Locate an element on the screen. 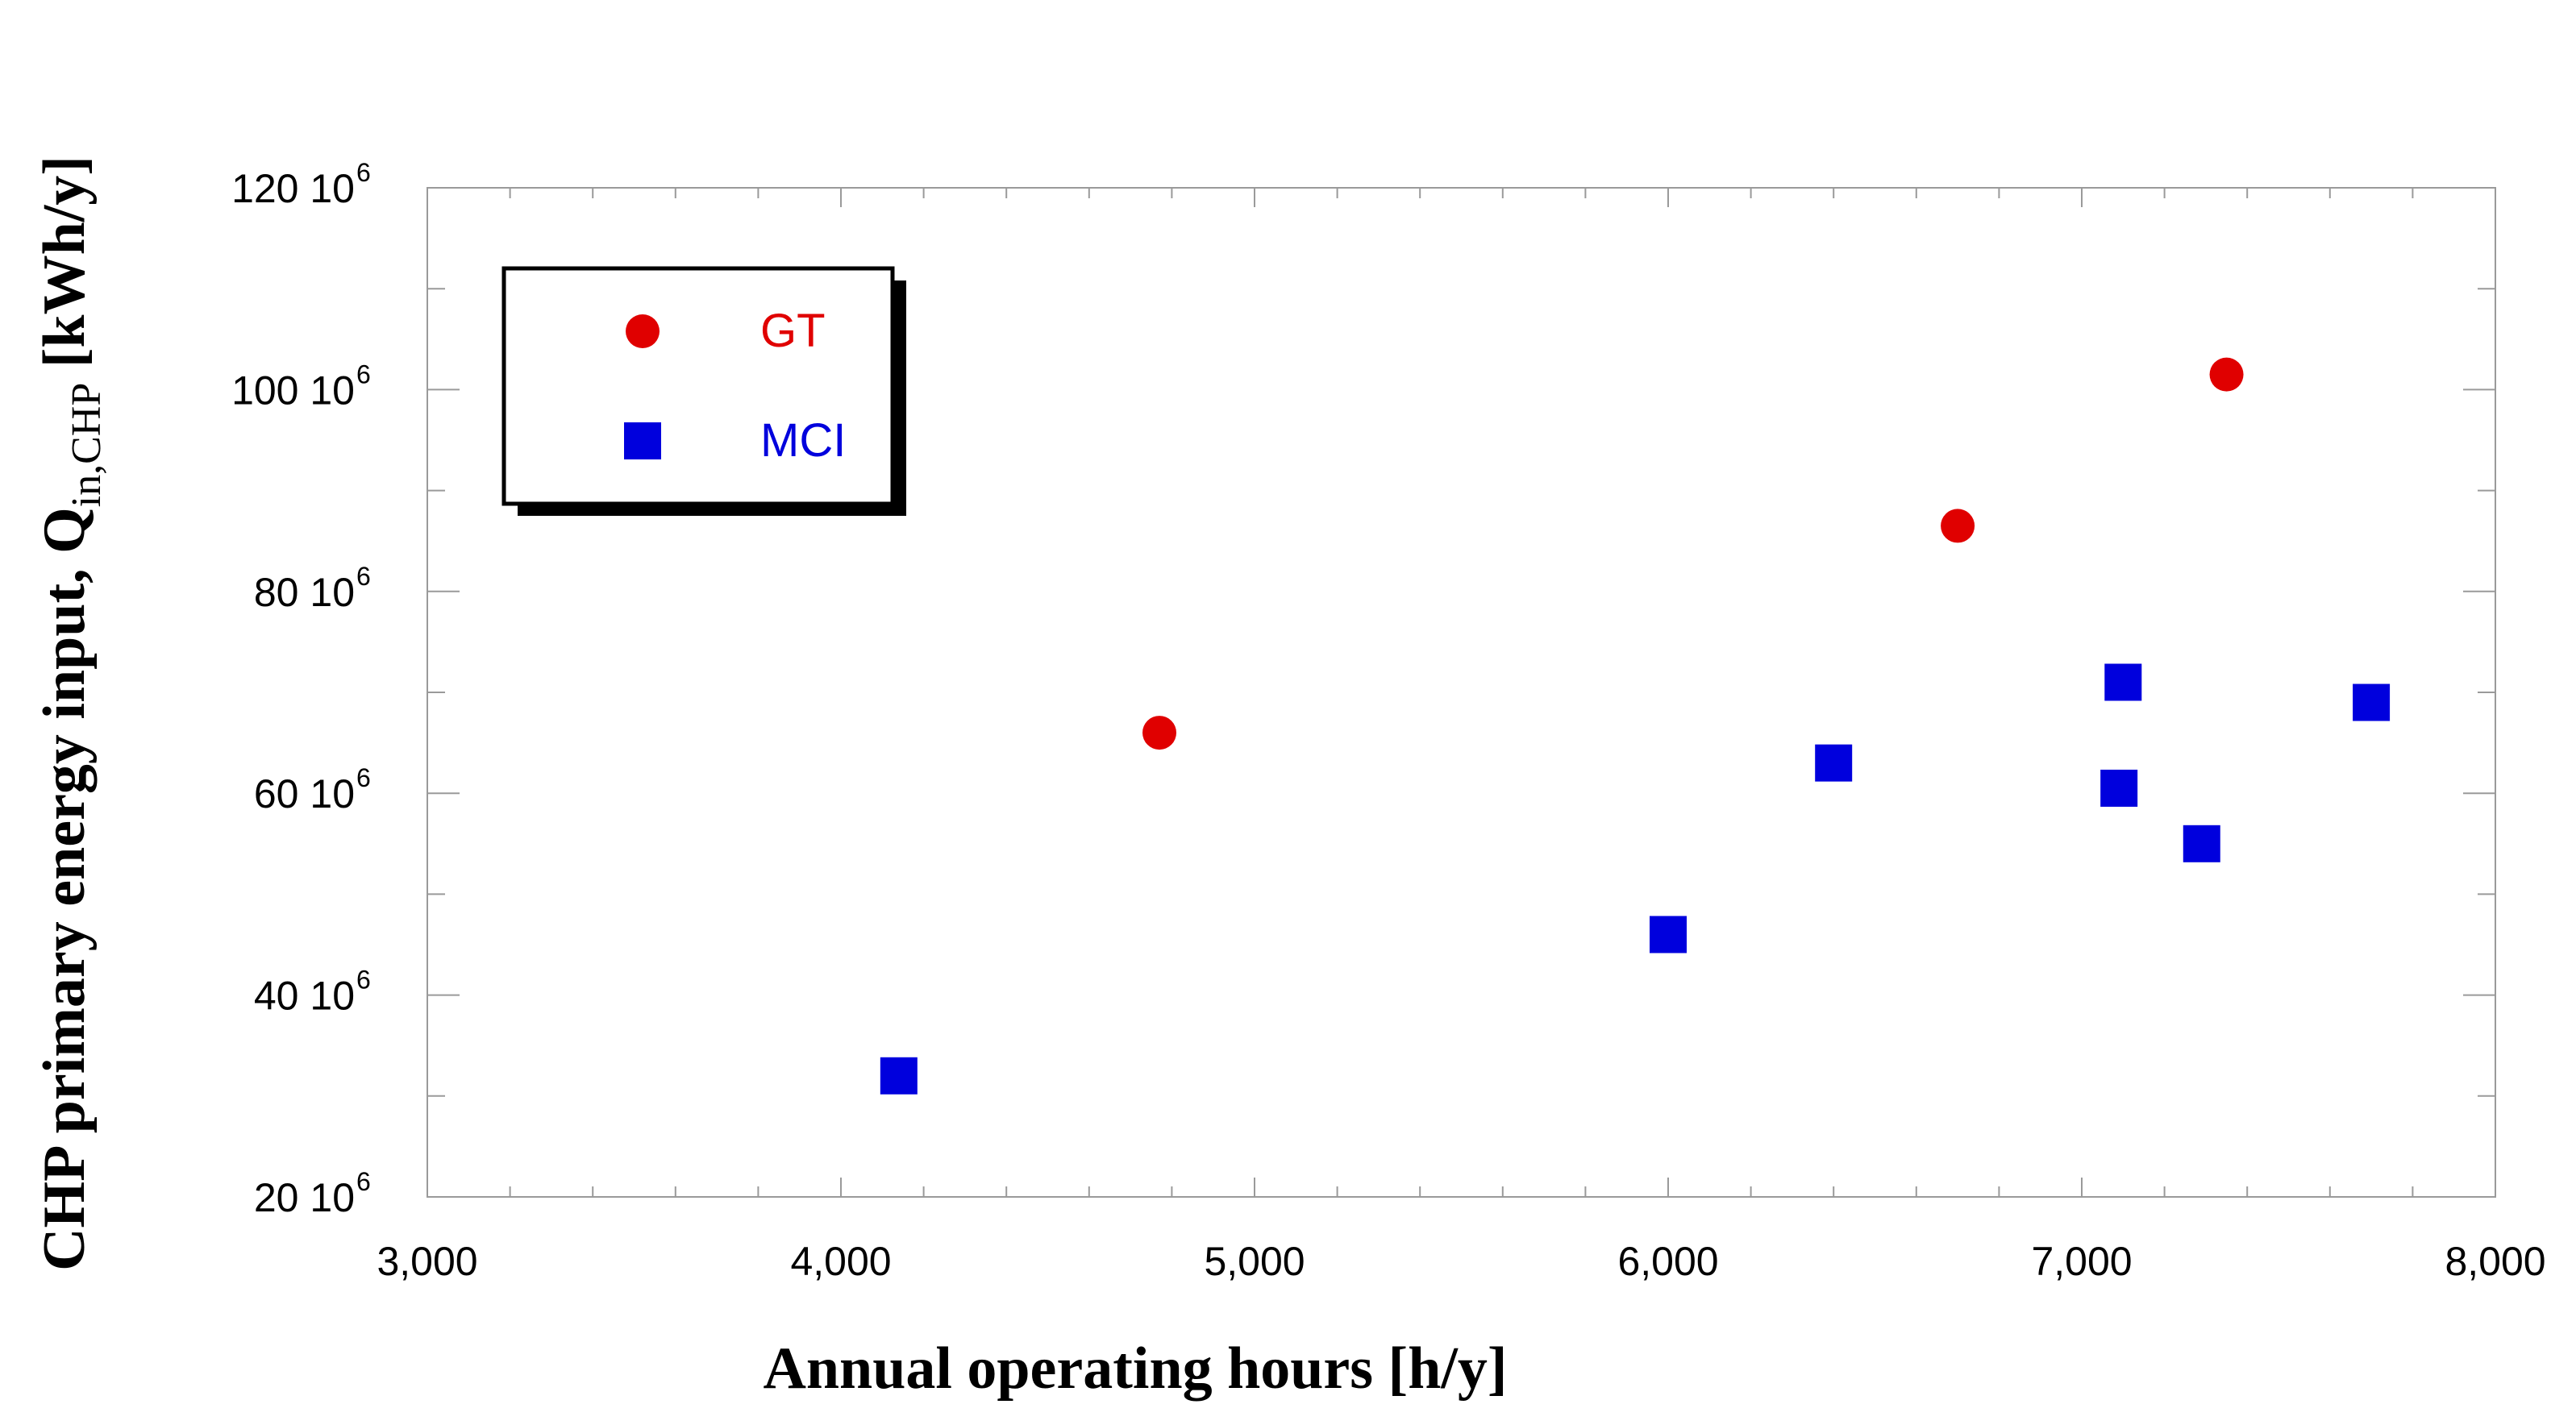  x-tick-label: 3,000 is located at coordinates (427, 1261).